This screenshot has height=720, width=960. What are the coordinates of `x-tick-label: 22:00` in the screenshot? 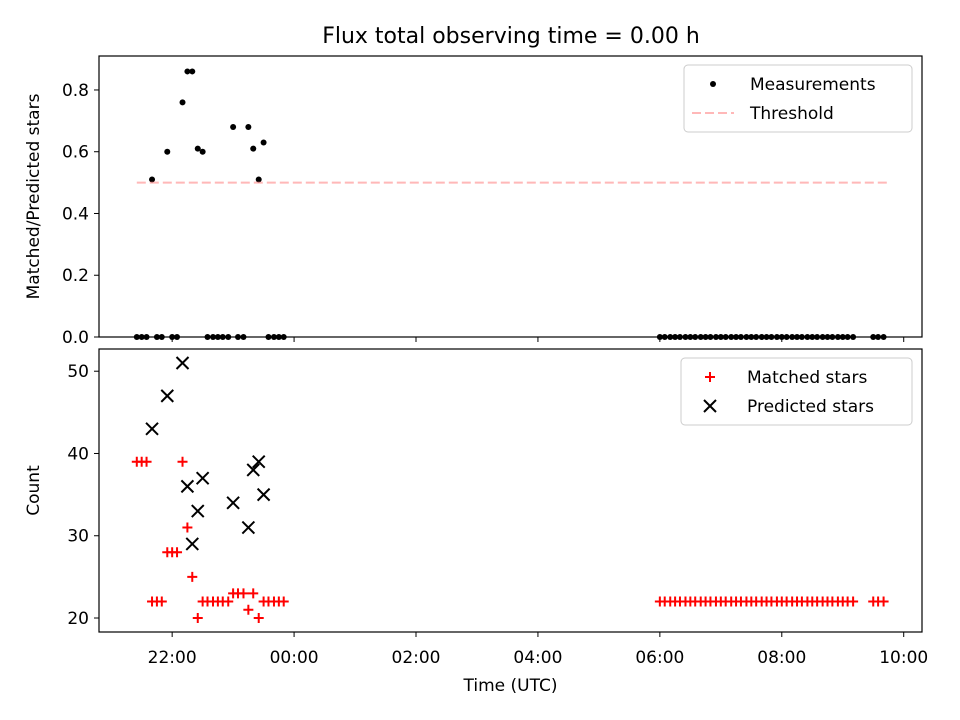 It's located at (172, 658).